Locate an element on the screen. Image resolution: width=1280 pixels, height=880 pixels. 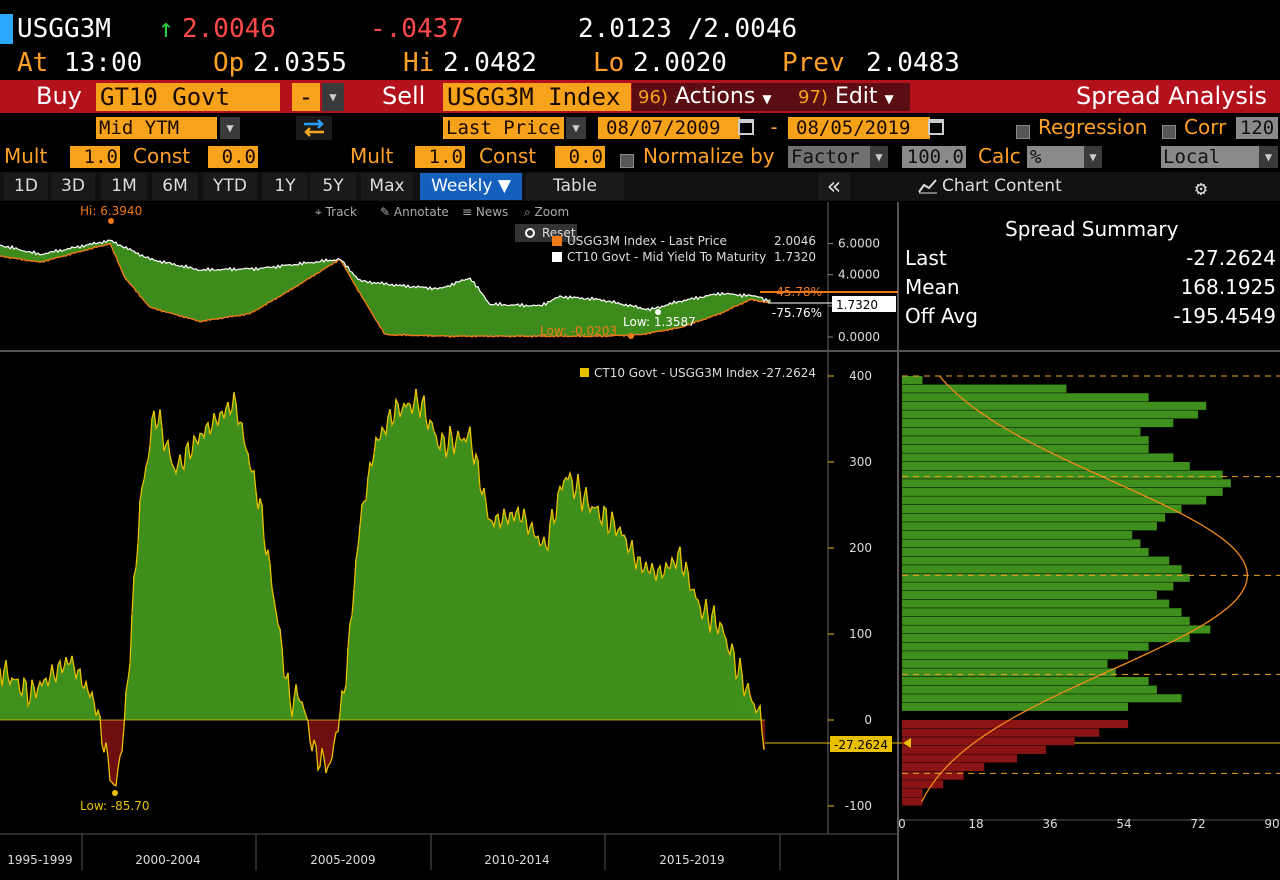
histogram-x-tick: 72 is located at coordinates (1197, 824).